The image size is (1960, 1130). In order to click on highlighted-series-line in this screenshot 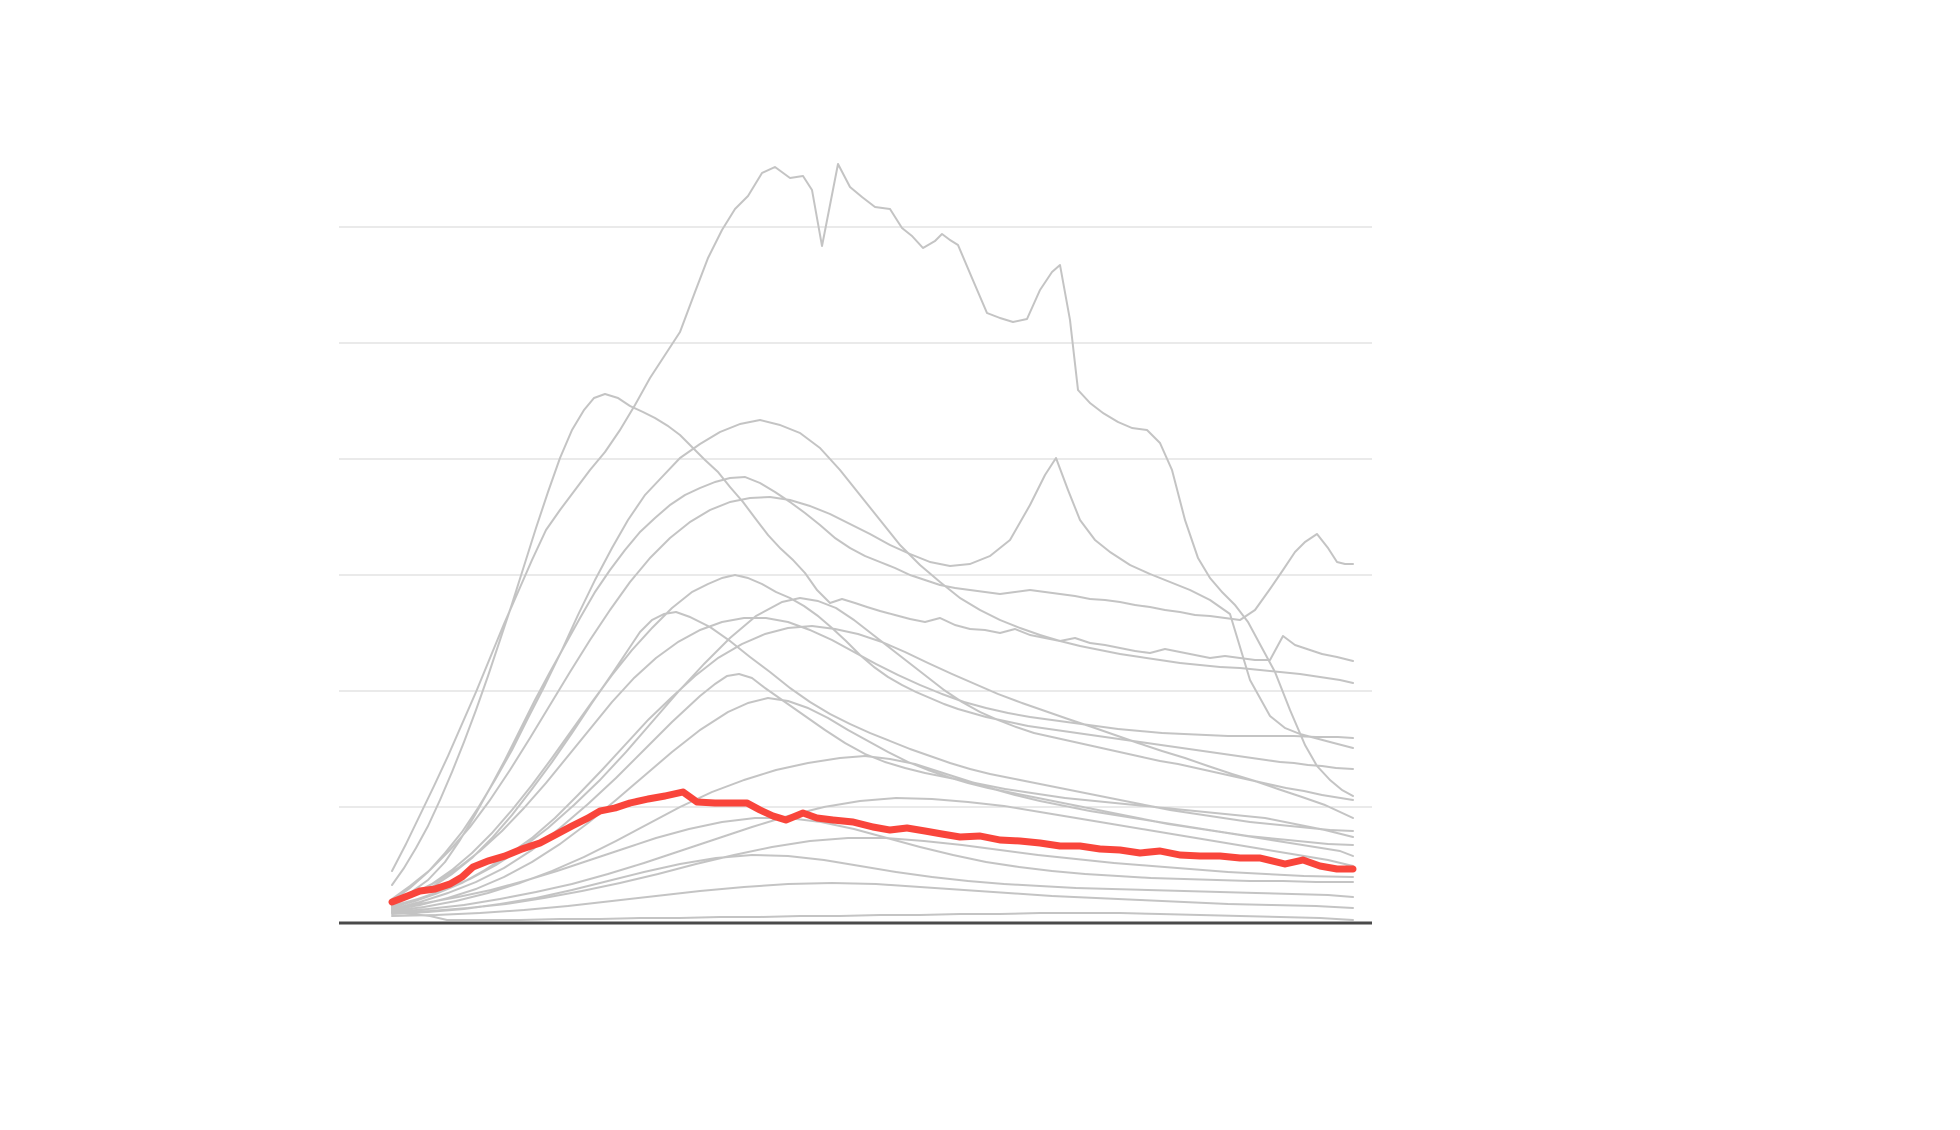, I will do `click(872, 847)`.